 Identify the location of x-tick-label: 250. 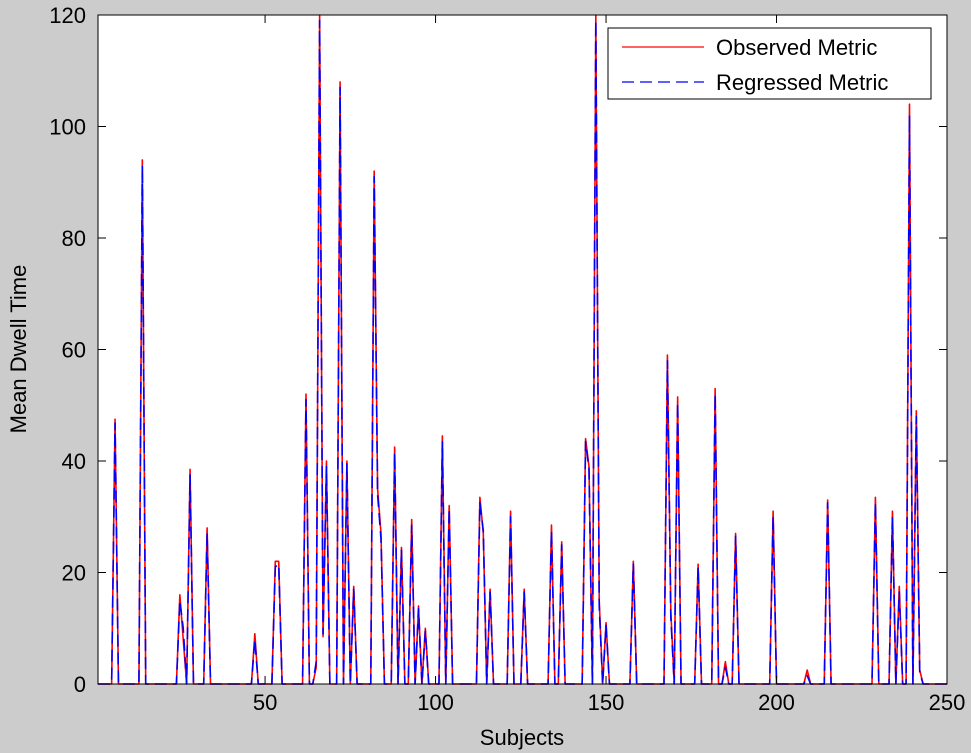
(947, 702).